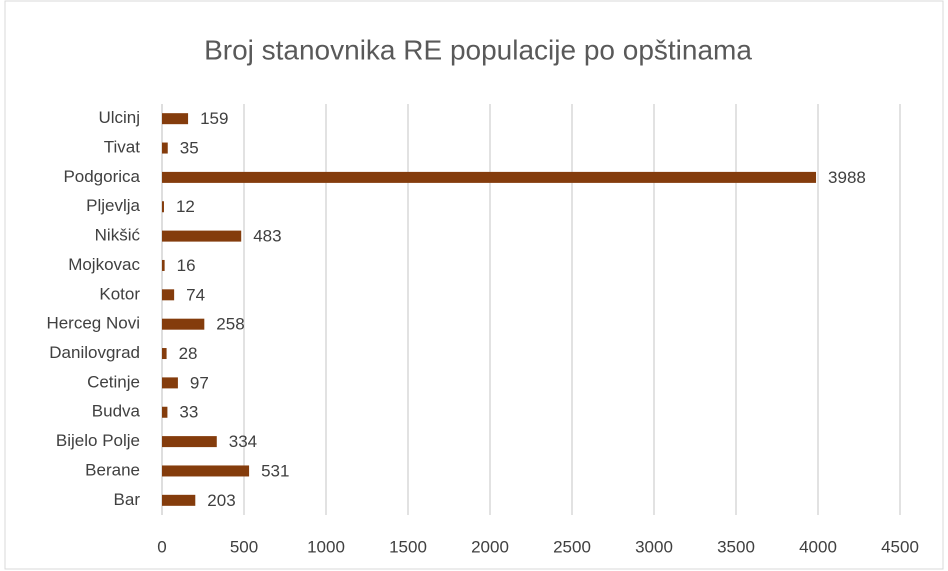  Describe the element at coordinates (113, 205) in the screenshot. I see `y-tick-label: Pljevlja` at that location.